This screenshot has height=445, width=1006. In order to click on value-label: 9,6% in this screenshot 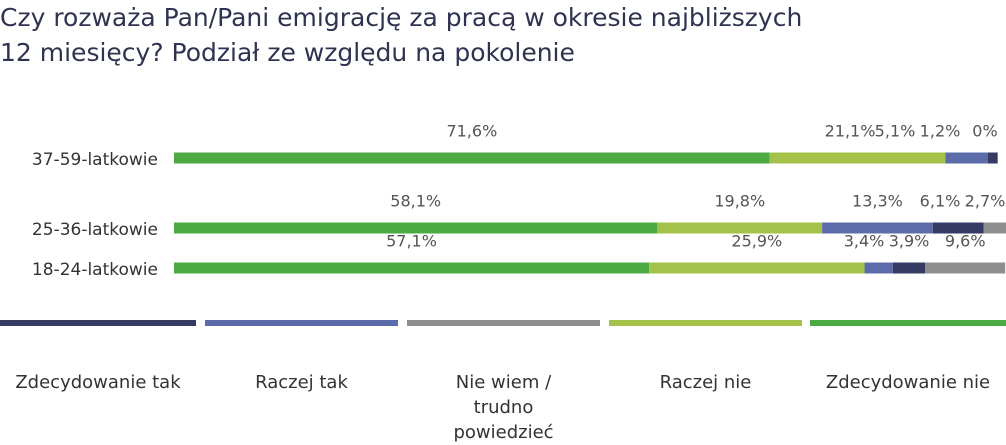, I will do `click(965, 241)`.